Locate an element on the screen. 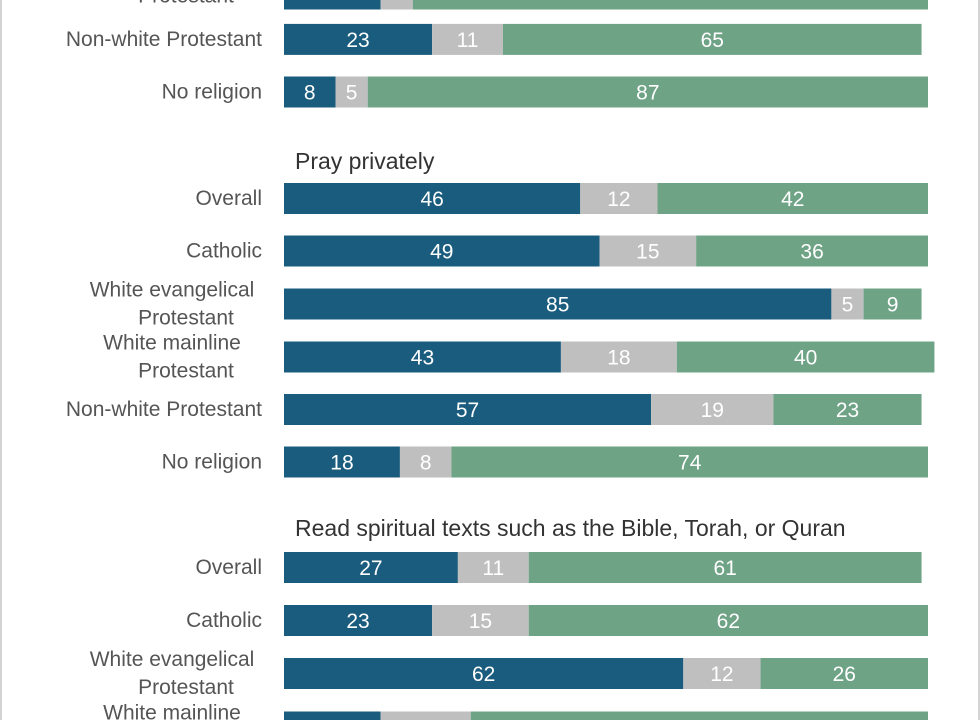  data-label: 65 is located at coordinates (712, 40).